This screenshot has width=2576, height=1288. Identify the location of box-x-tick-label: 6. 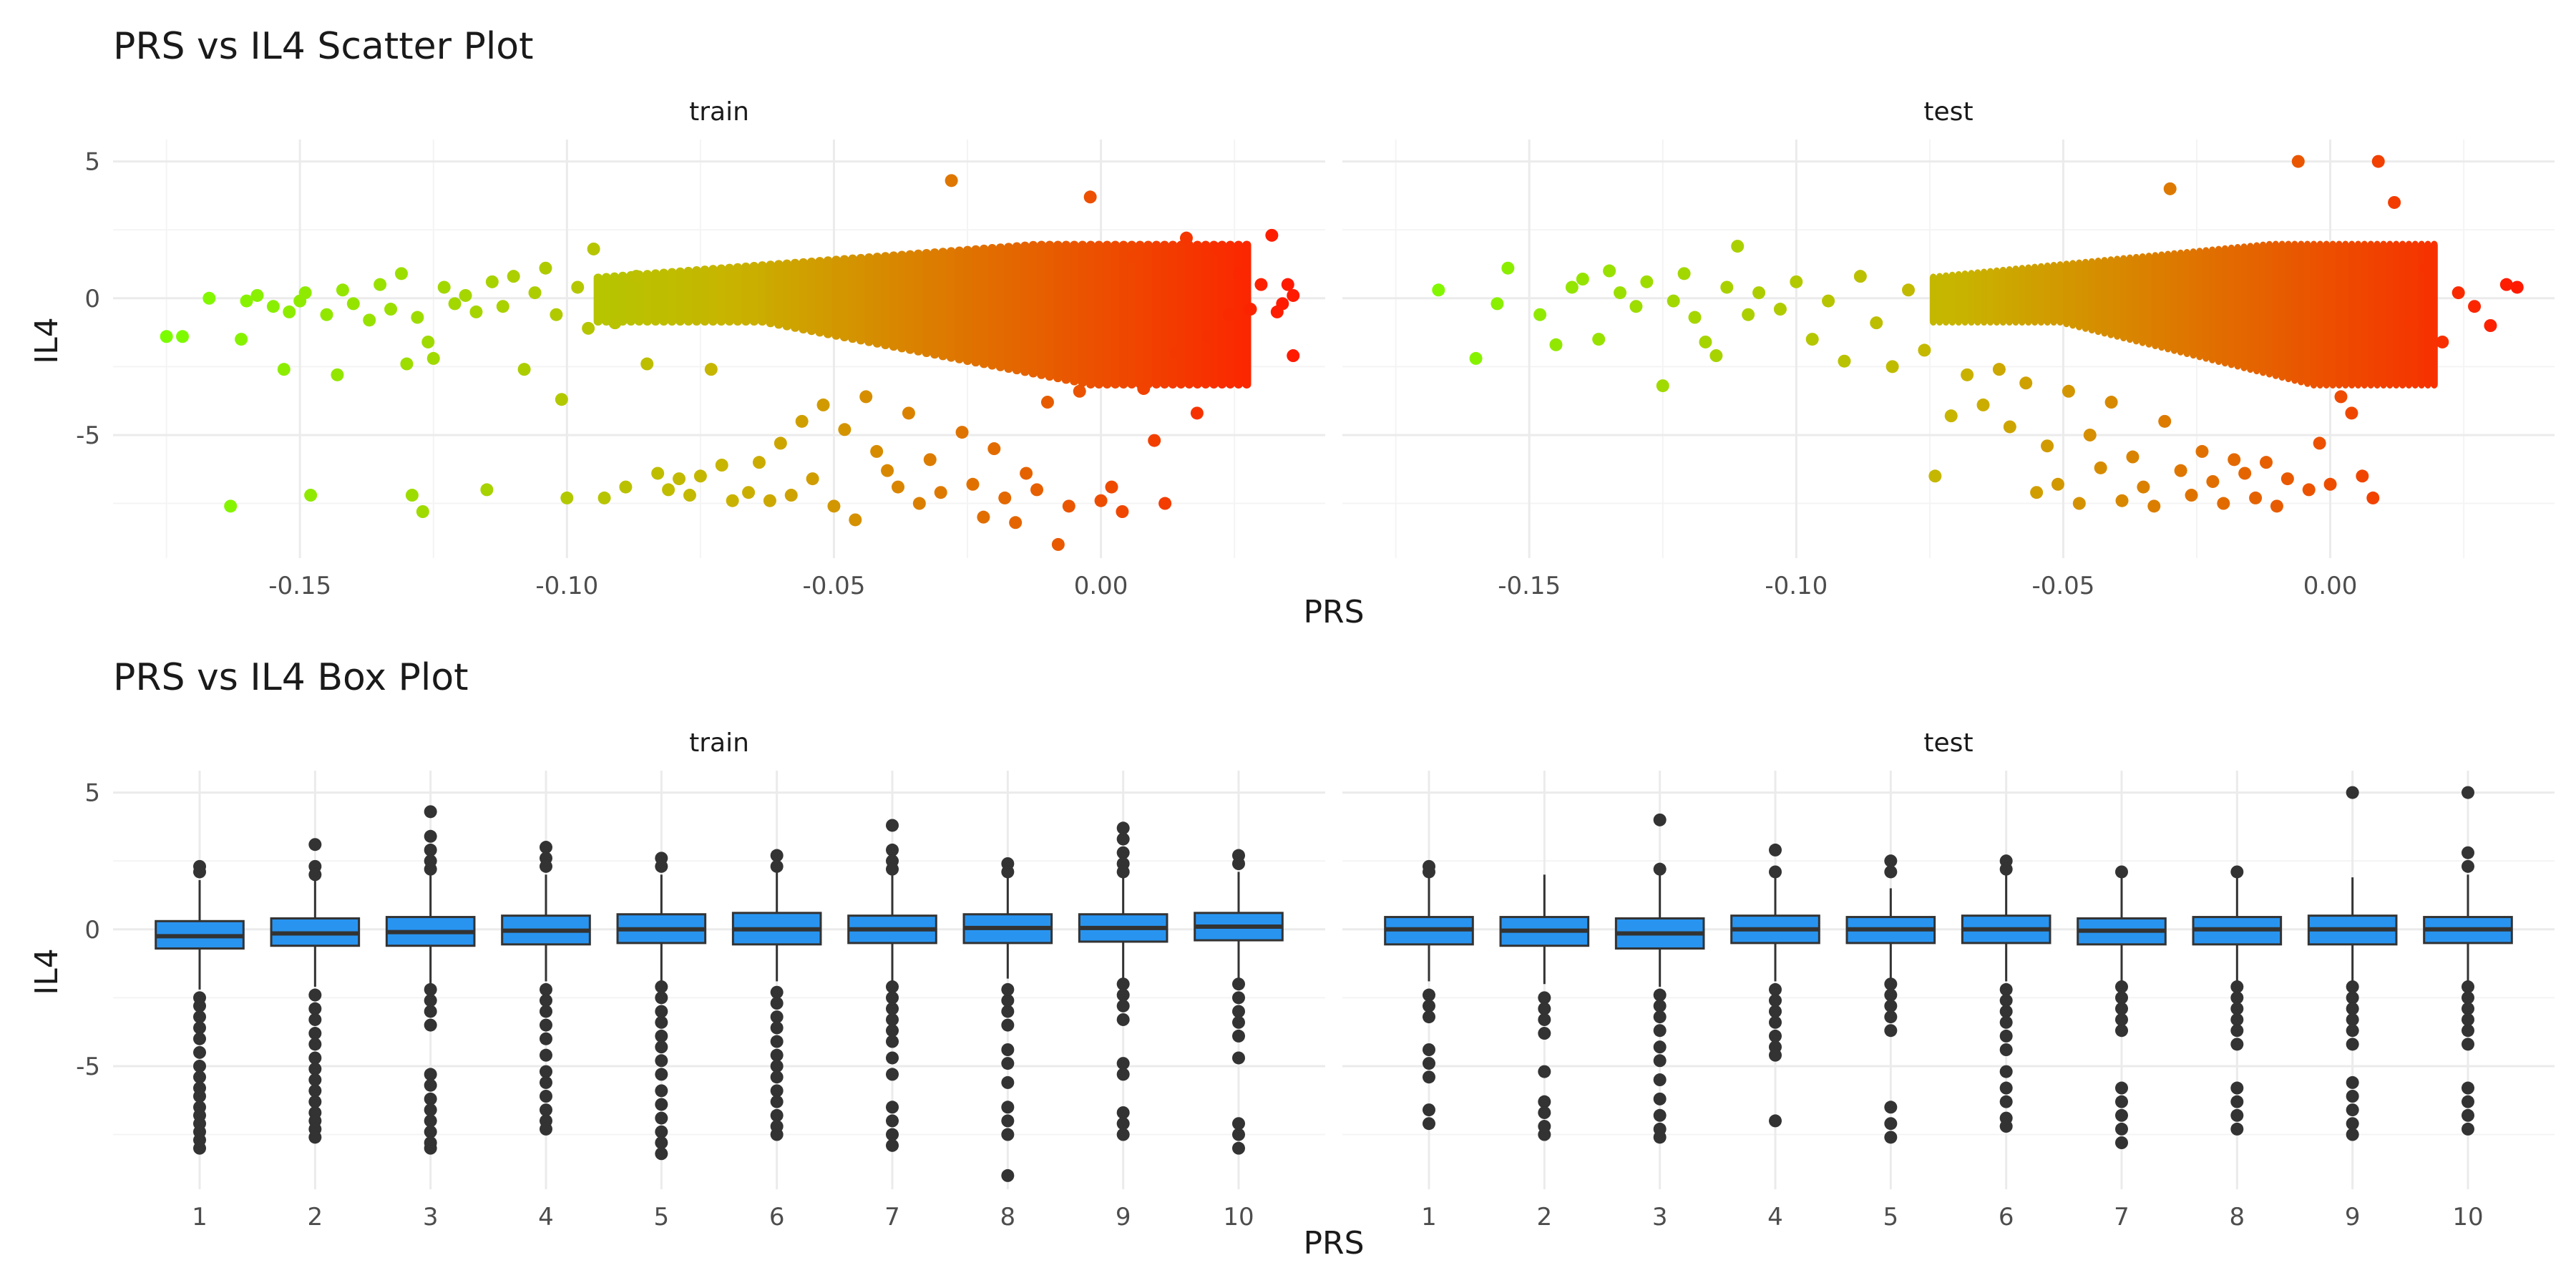
(777, 1217).